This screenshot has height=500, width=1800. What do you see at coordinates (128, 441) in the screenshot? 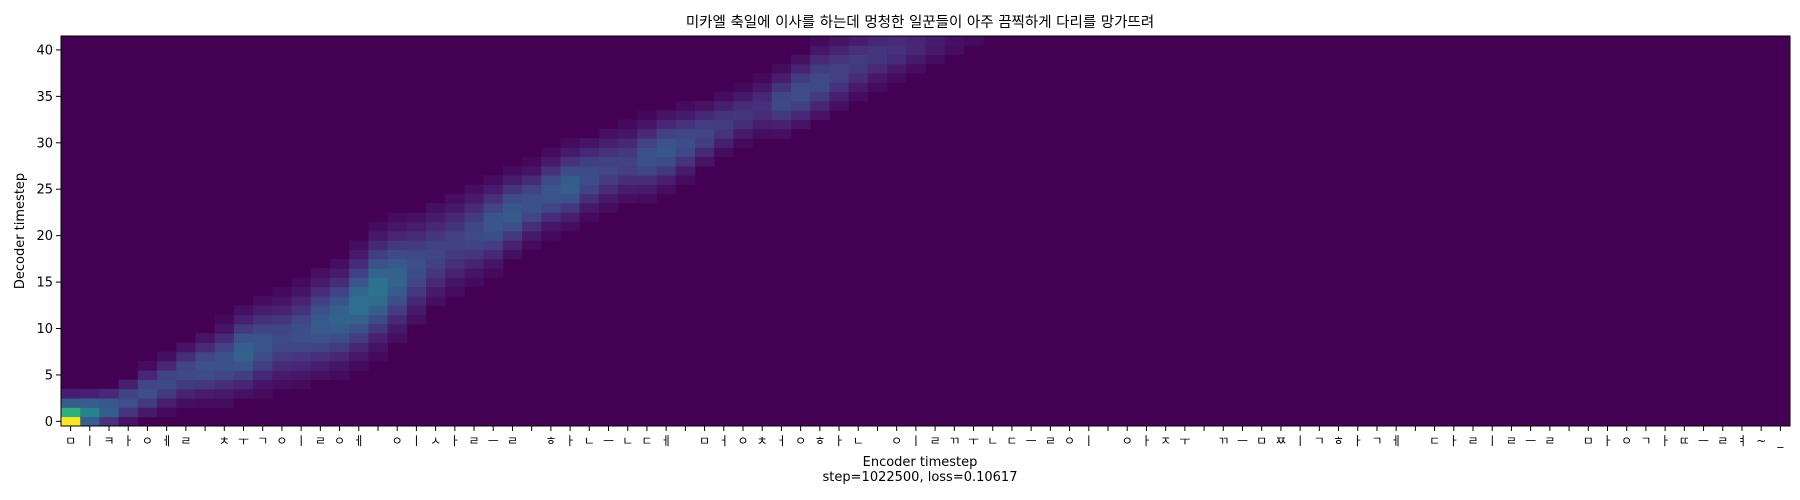
I see `x-tick-label: ㅏ` at bounding box center [128, 441].